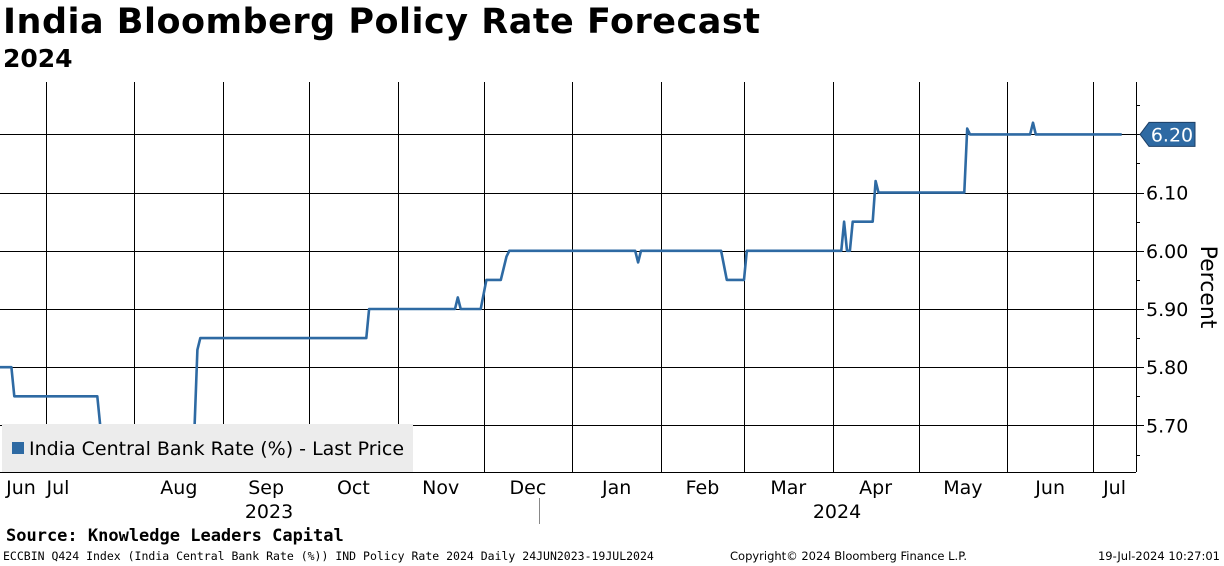 This screenshot has width=1224, height=566. I want to click on month-tick-label: May, so click(962, 488).